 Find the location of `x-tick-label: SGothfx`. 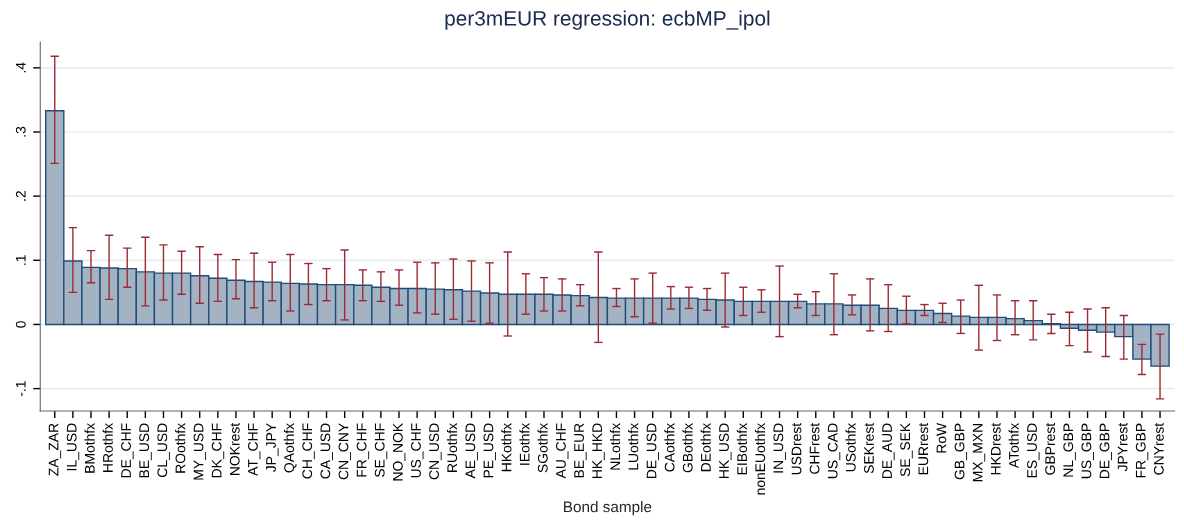

x-tick-label: SGothfx is located at coordinates (542, 448).